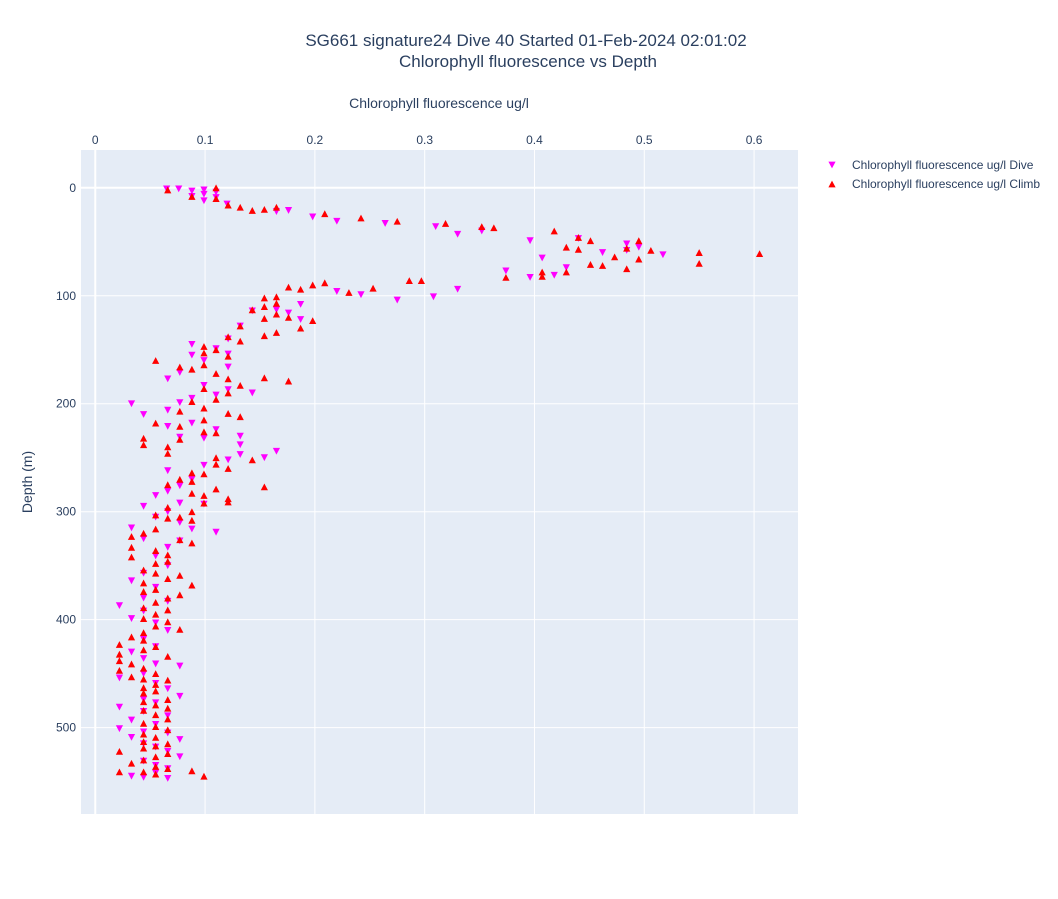 This screenshot has height=899, width=1058. Describe the element at coordinates (943, 165) in the screenshot. I see `legend-label-dive: Chlorophyll fluorescence ug/l Dive` at that location.